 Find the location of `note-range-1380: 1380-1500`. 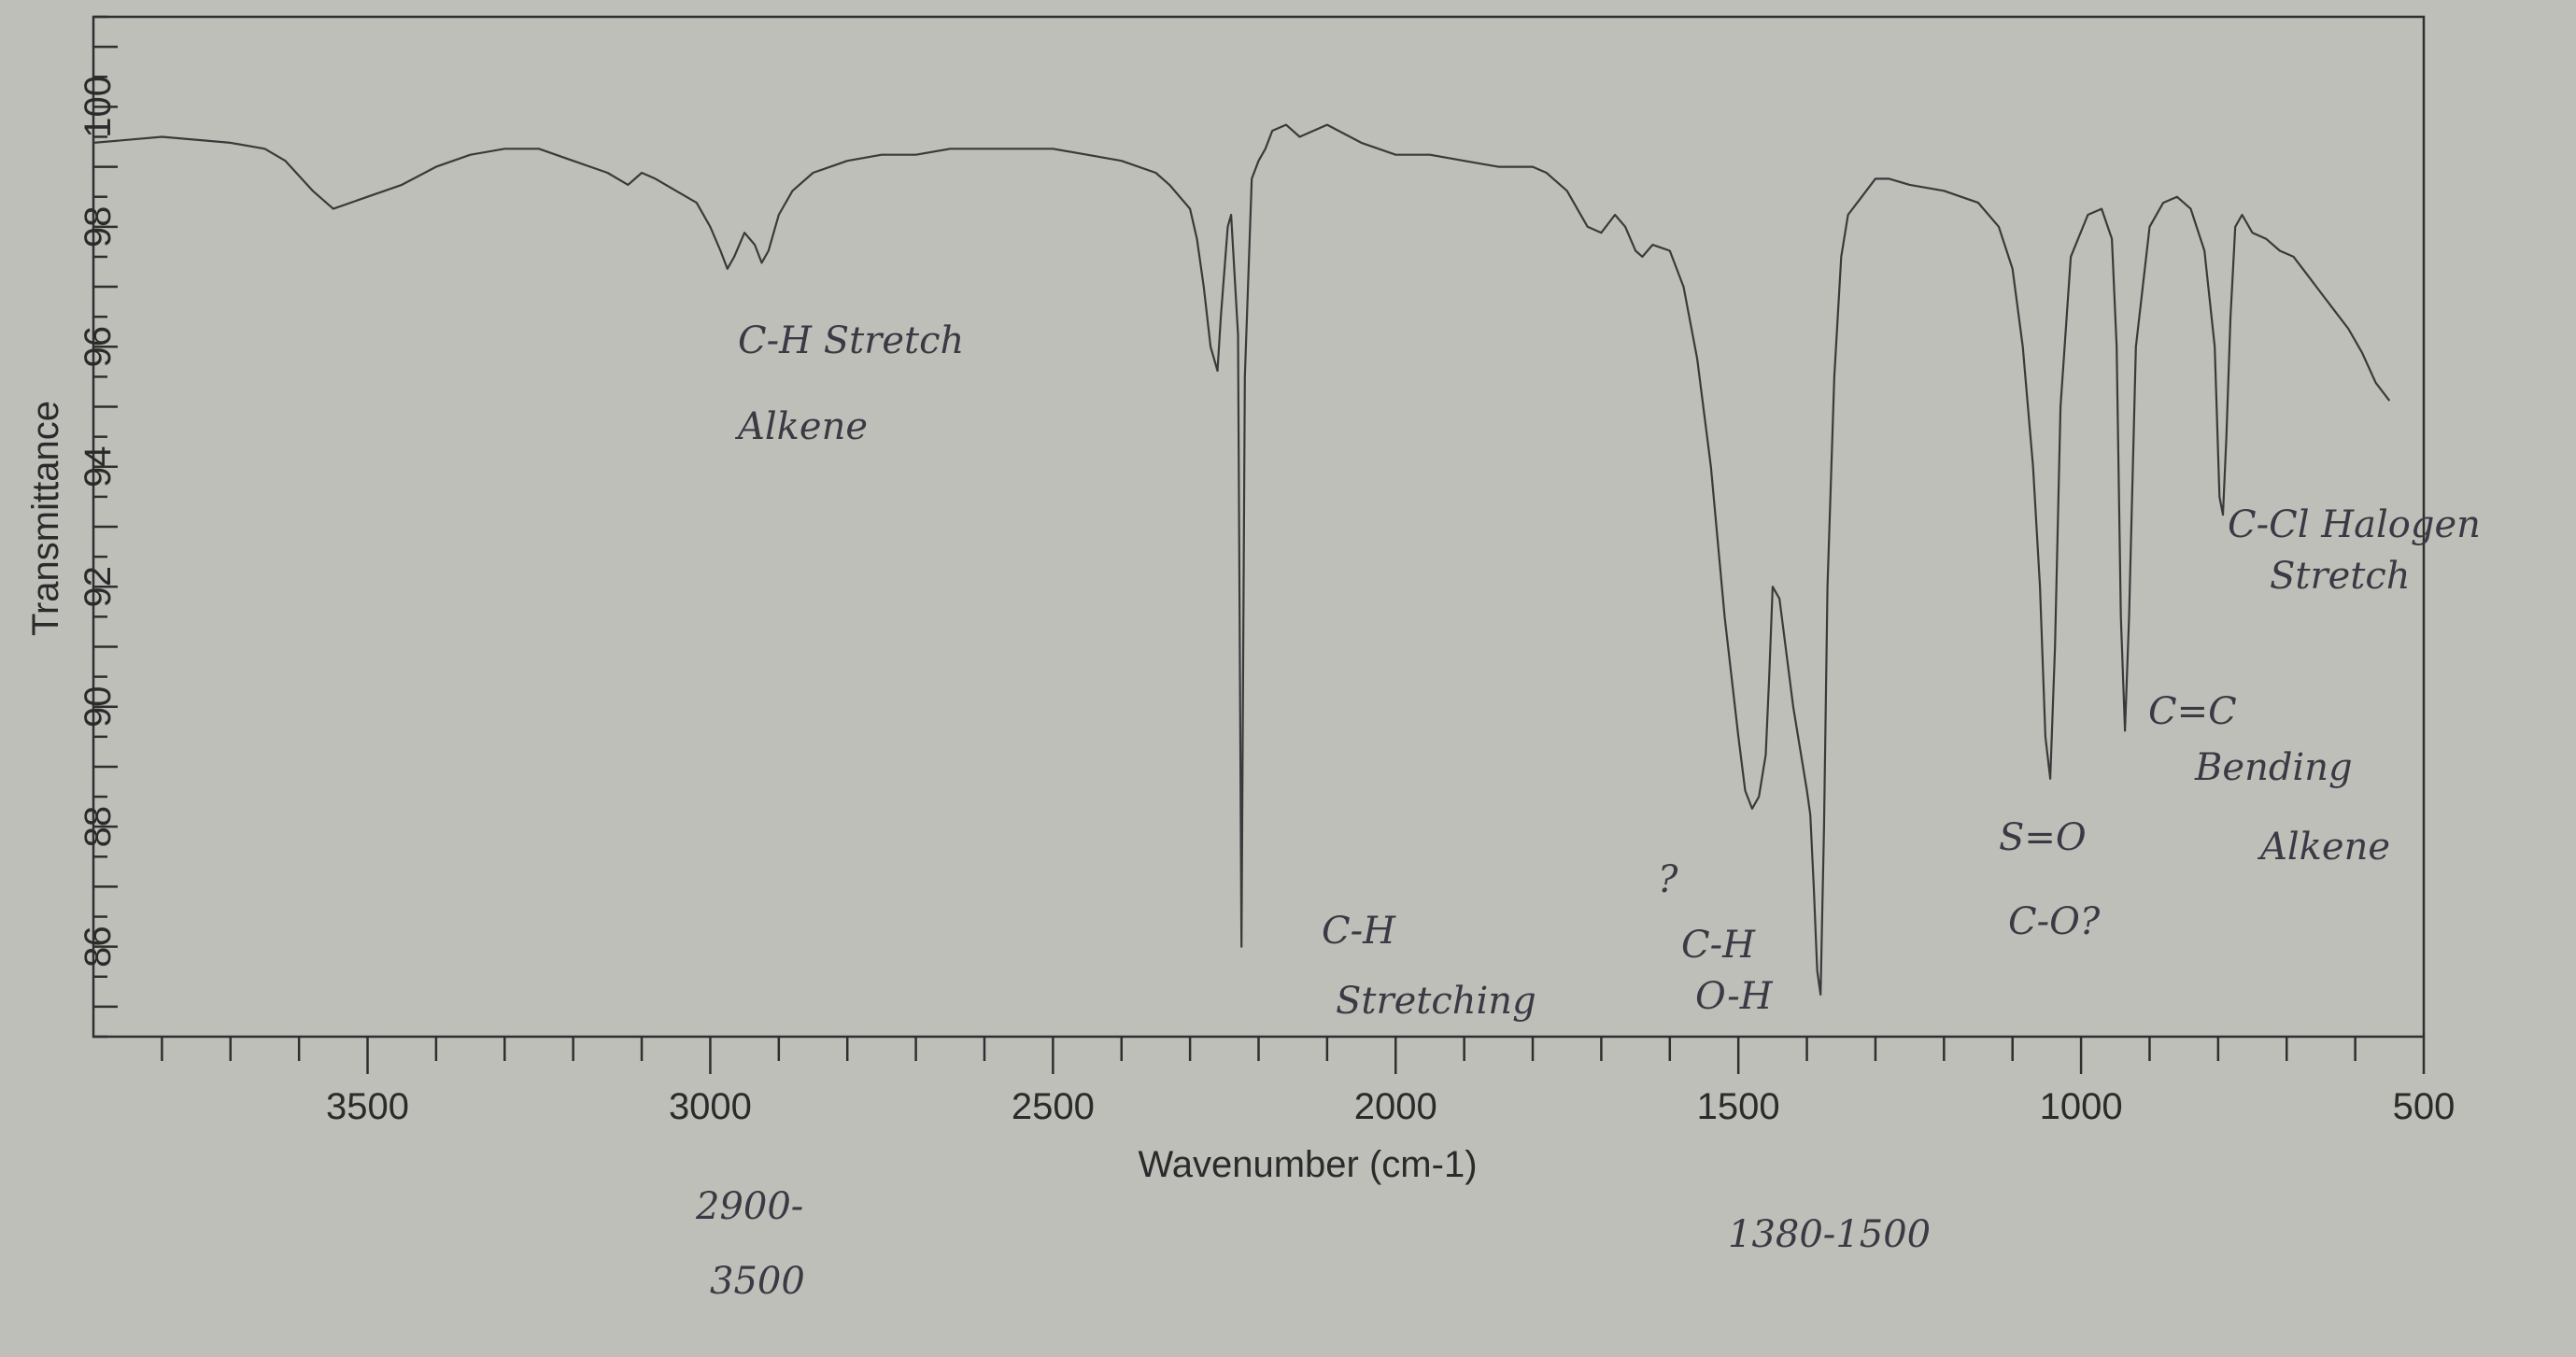

note-range-1380: 1380-1500 is located at coordinates (1829, 1234).